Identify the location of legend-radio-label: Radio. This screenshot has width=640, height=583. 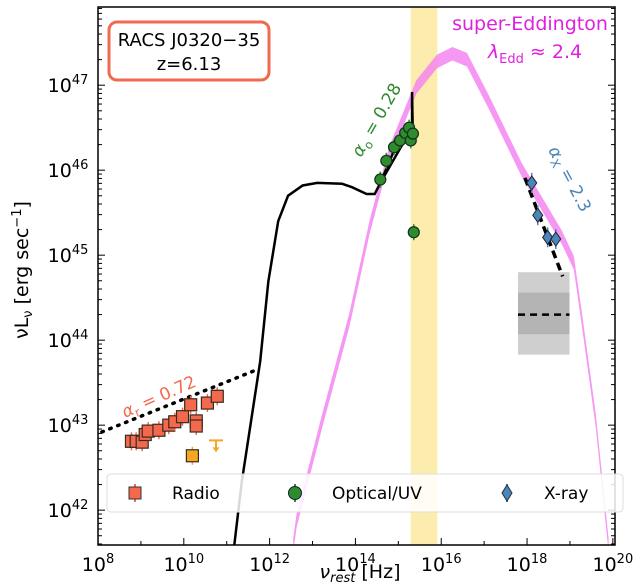
(196, 494).